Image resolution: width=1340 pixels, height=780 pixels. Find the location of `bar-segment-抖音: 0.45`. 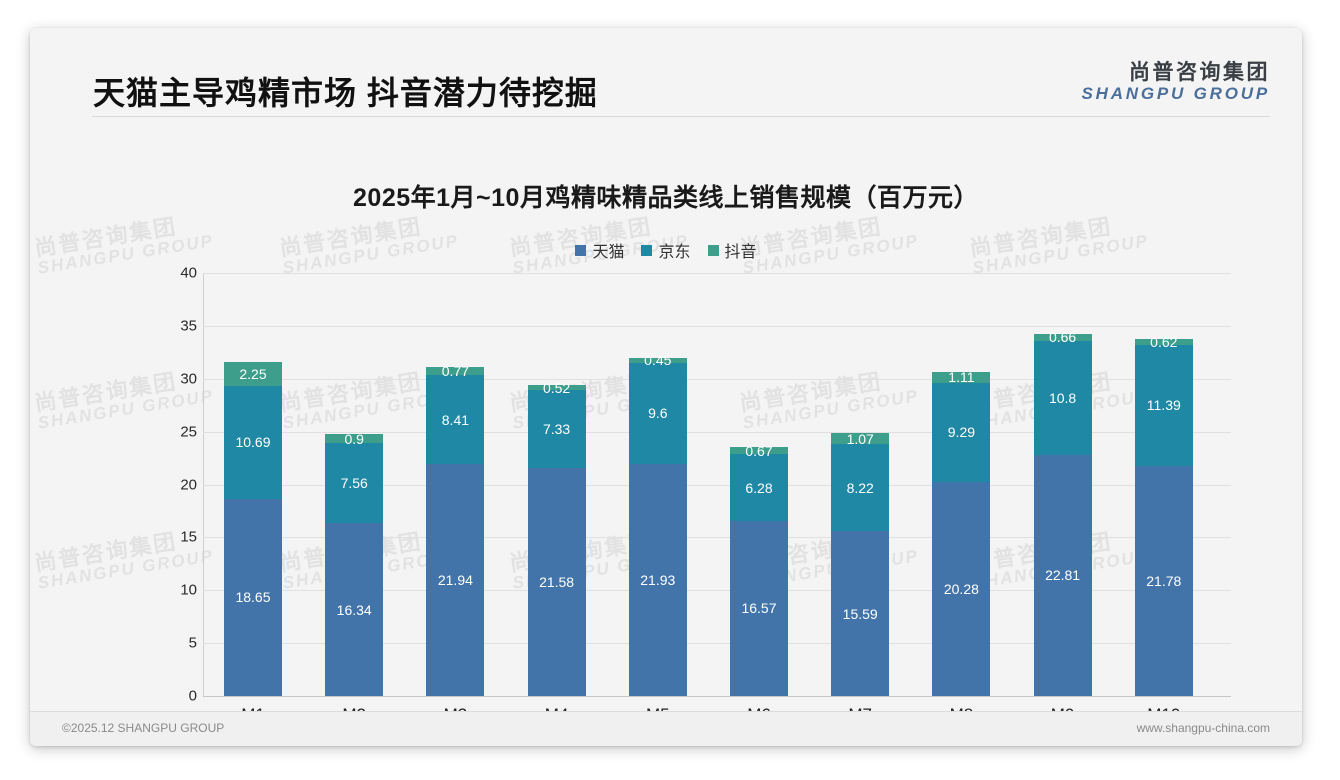

bar-segment-抖音: 0.45 is located at coordinates (657, 360).